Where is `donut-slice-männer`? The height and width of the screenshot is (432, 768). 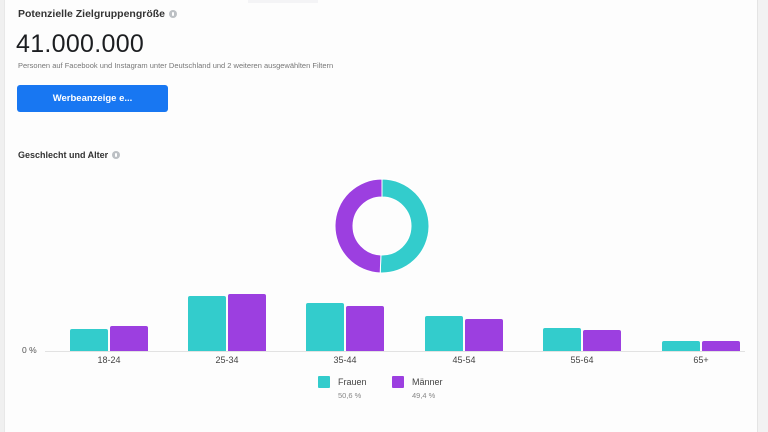
donut-slice-männer is located at coordinates (358, 226).